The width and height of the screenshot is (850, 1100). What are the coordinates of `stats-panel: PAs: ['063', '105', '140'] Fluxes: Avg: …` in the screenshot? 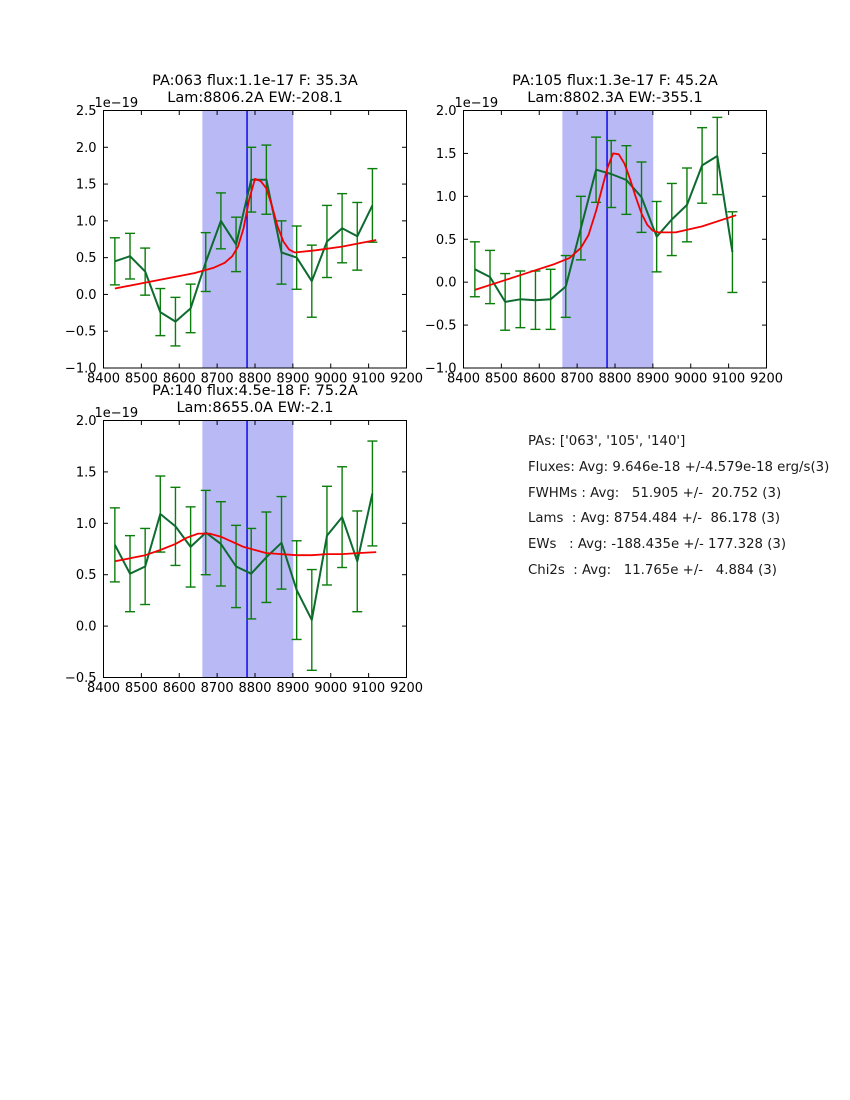 It's located at (678, 506).